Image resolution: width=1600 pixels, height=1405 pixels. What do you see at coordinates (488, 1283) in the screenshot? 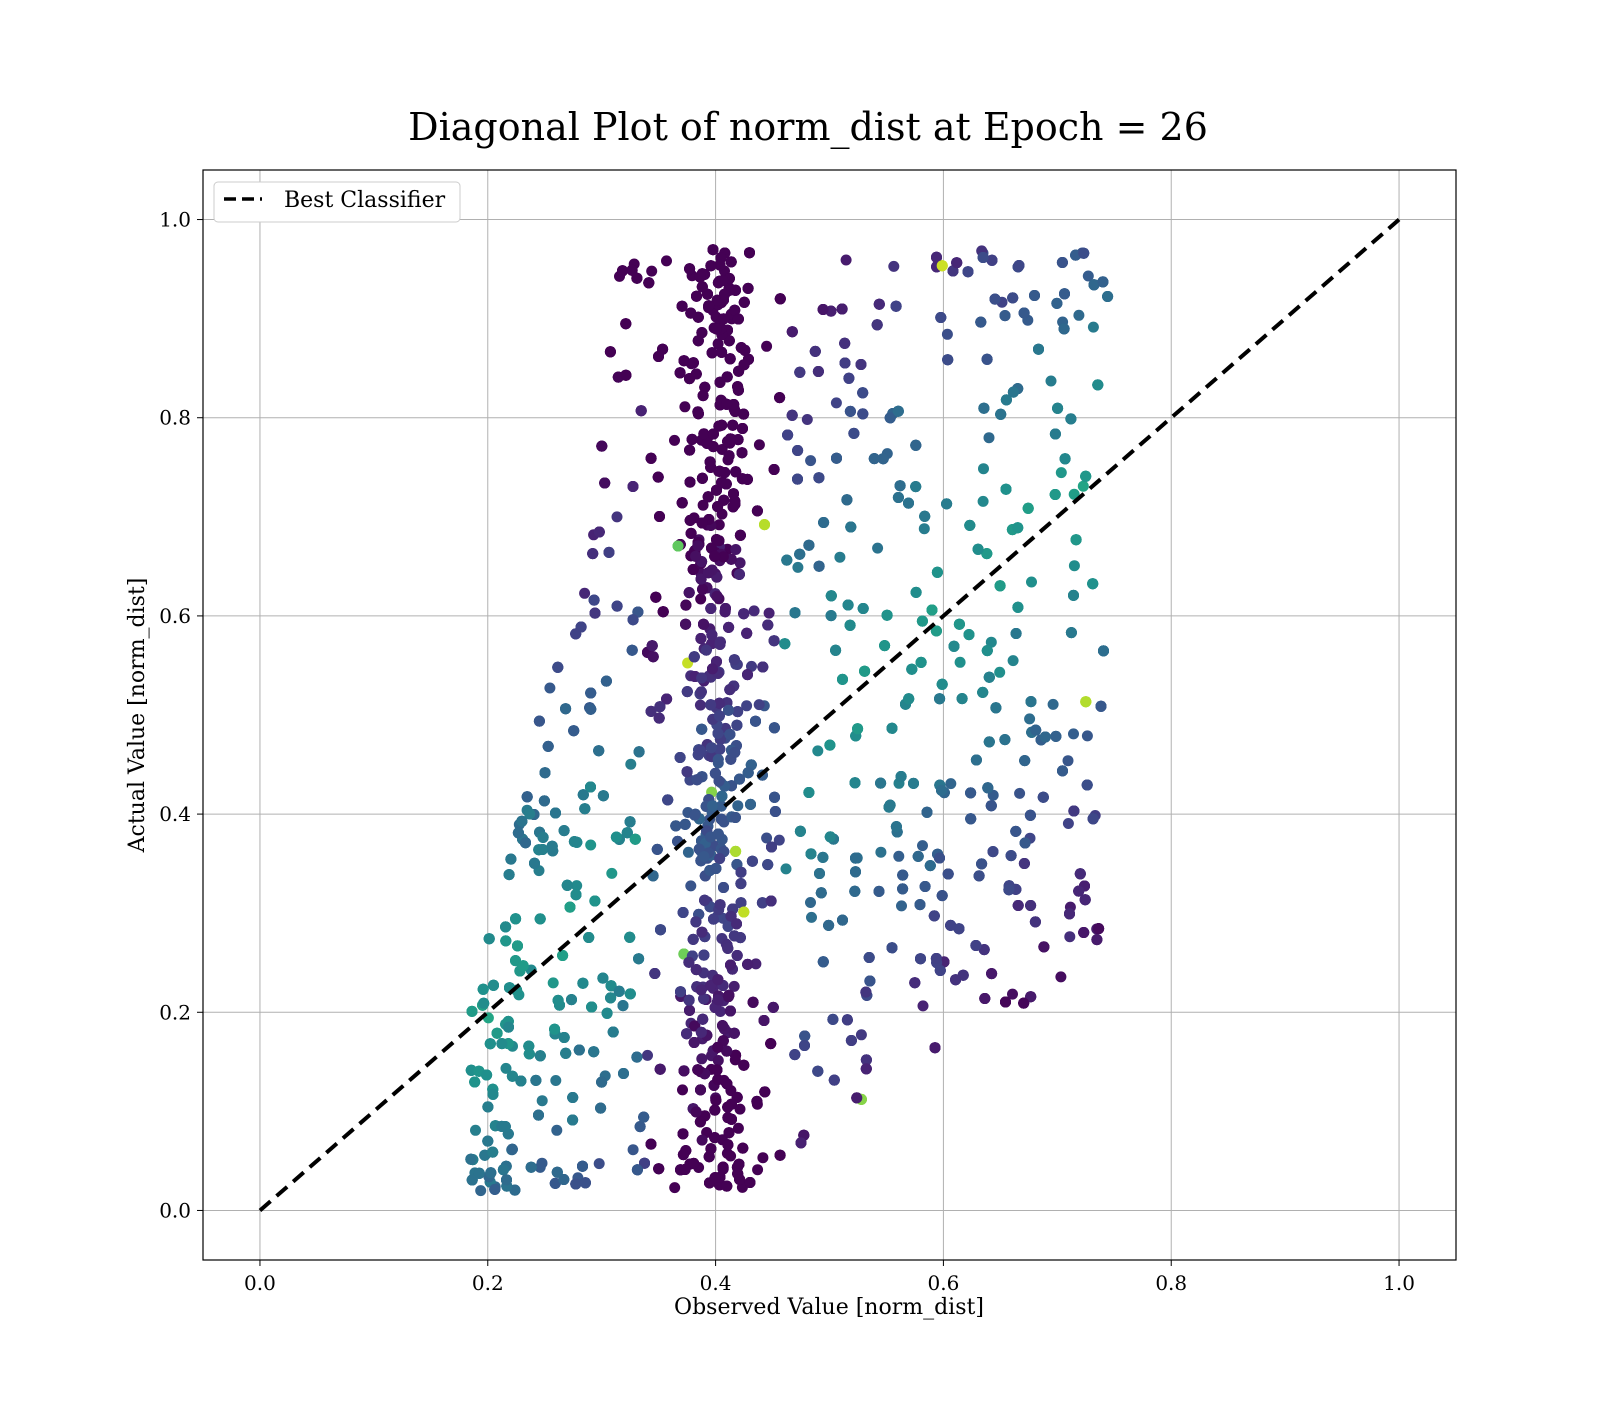
I see `x-tick-label: 0.2` at bounding box center [488, 1283].